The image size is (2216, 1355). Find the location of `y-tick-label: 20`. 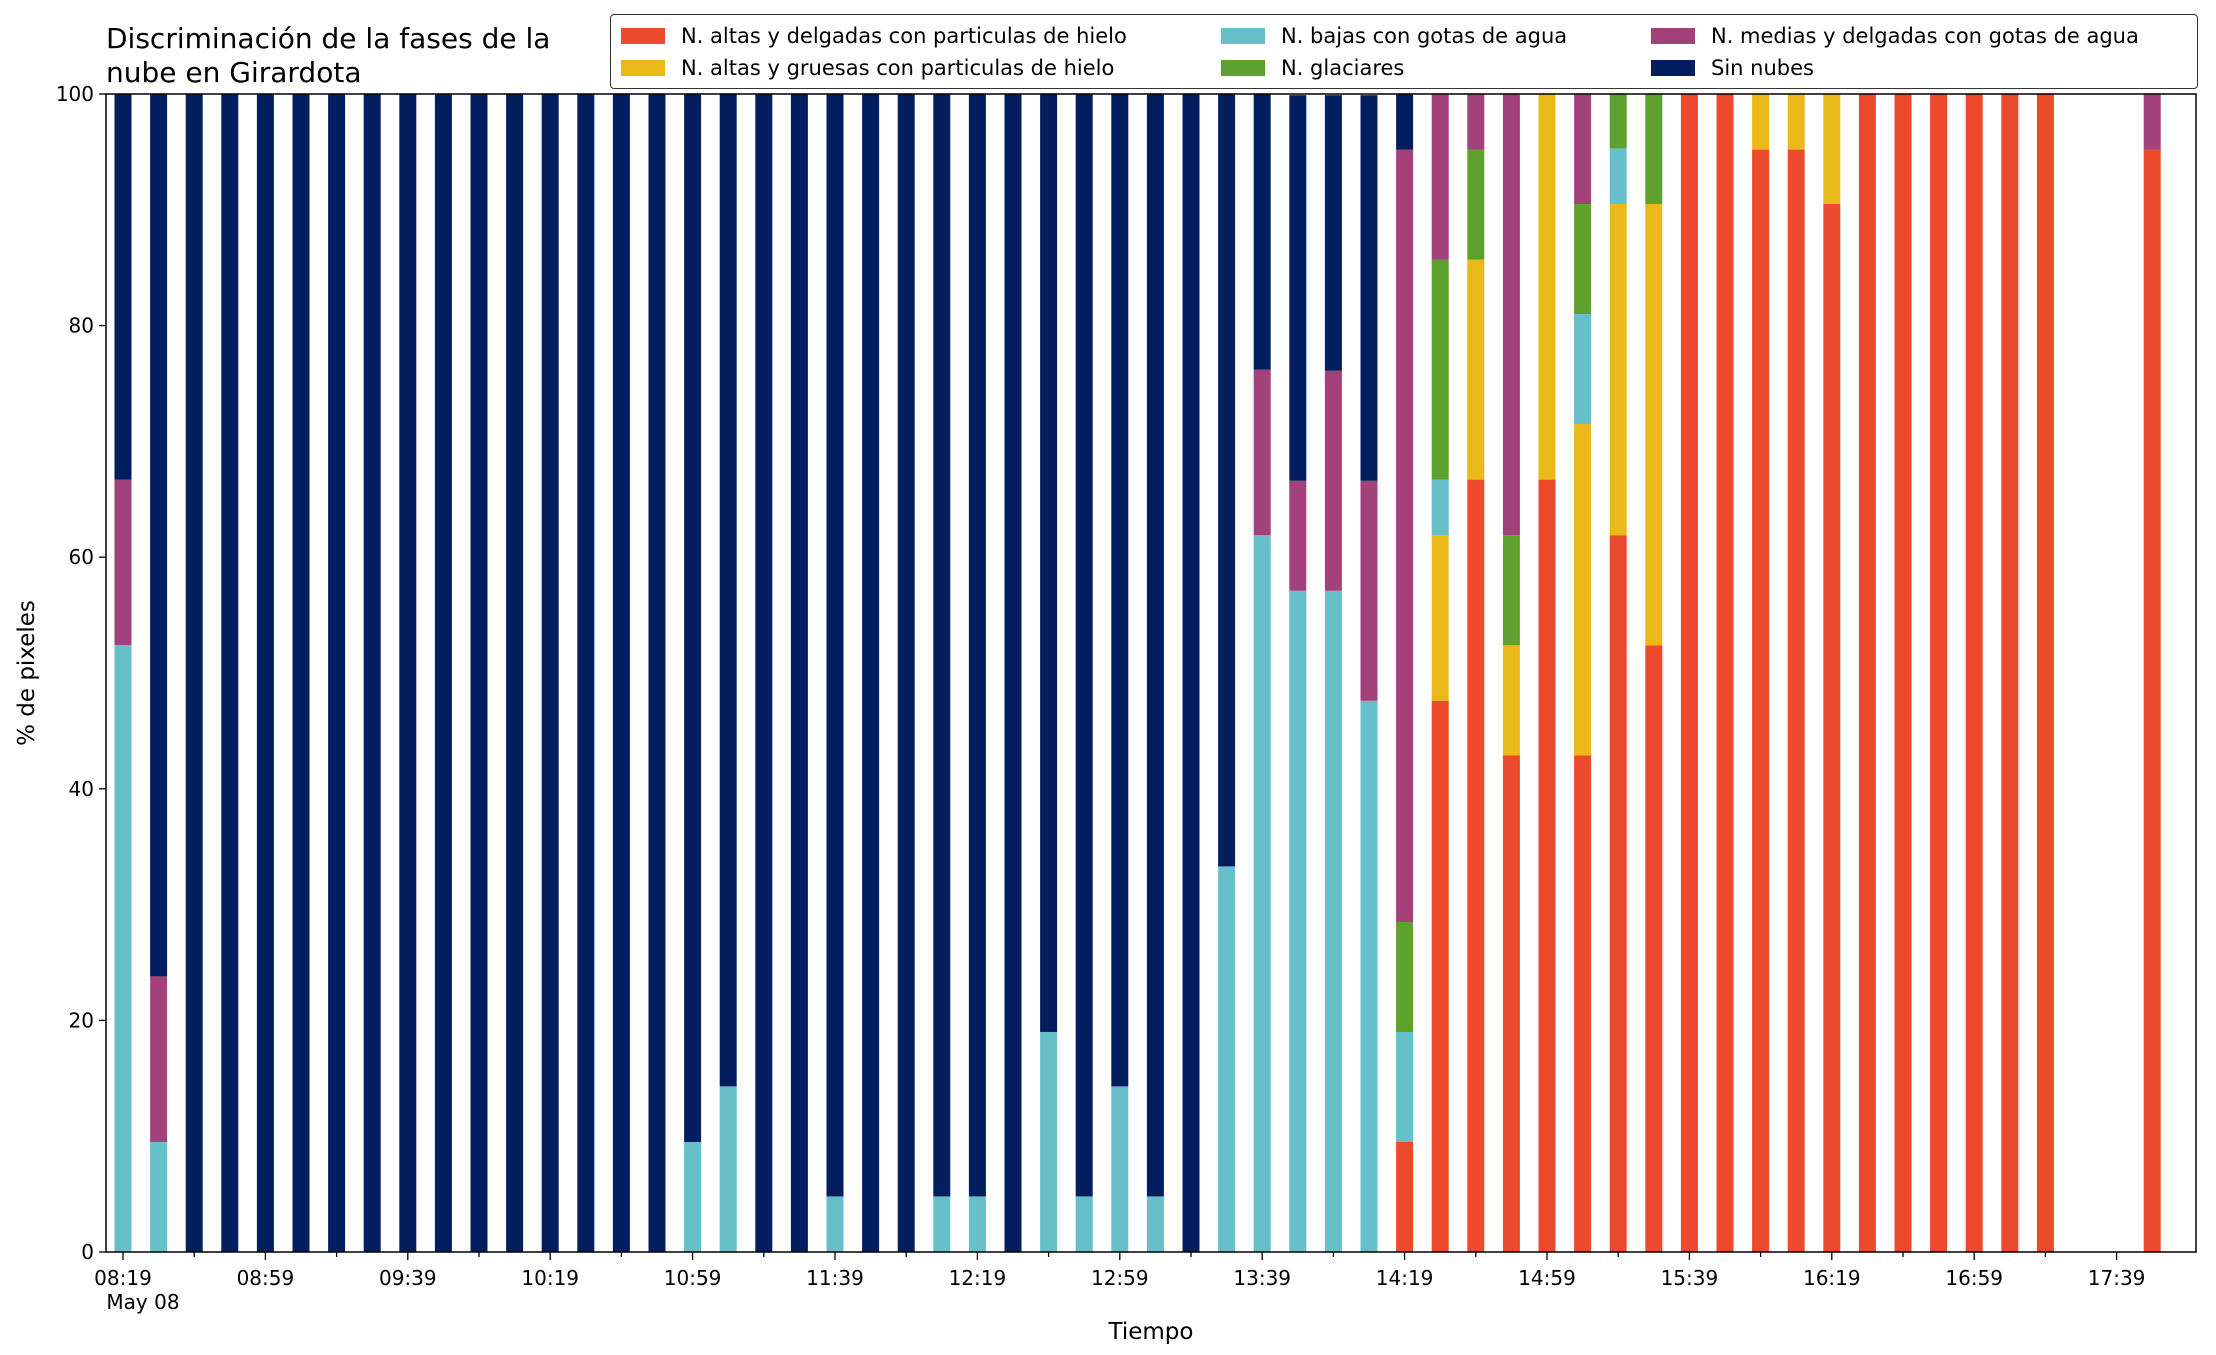

y-tick-label: 20 is located at coordinates (81, 1020).